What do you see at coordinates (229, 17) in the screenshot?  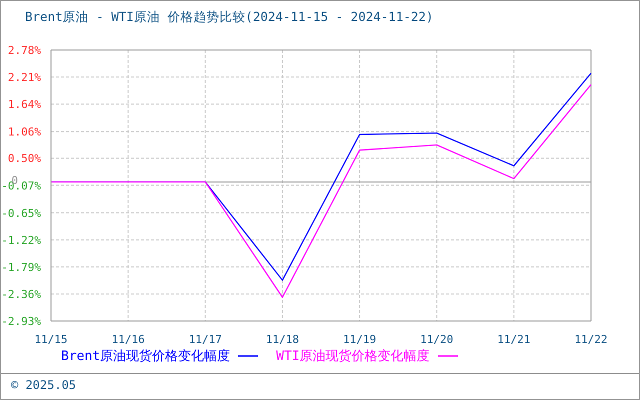 I see `chart-title: Brent原油 - WTI原油 价格趋势比较(2024-11-15 - 2024-11-22)` at bounding box center [229, 17].